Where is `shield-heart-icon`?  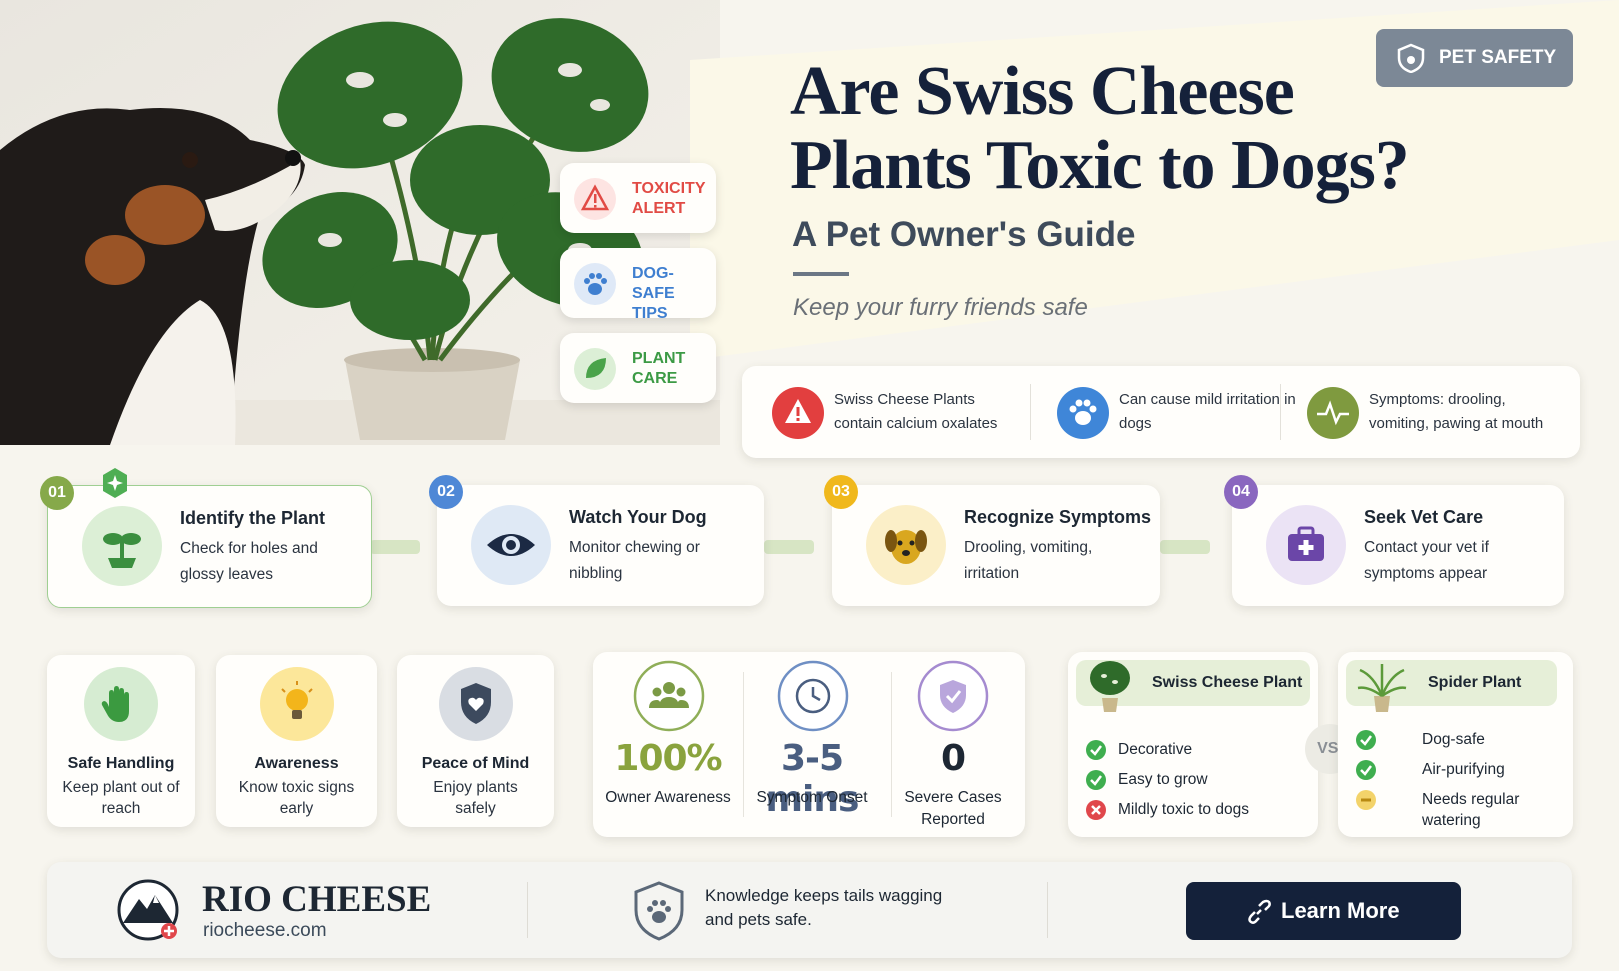 shield-heart-icon is located at coordinates (475, 704).